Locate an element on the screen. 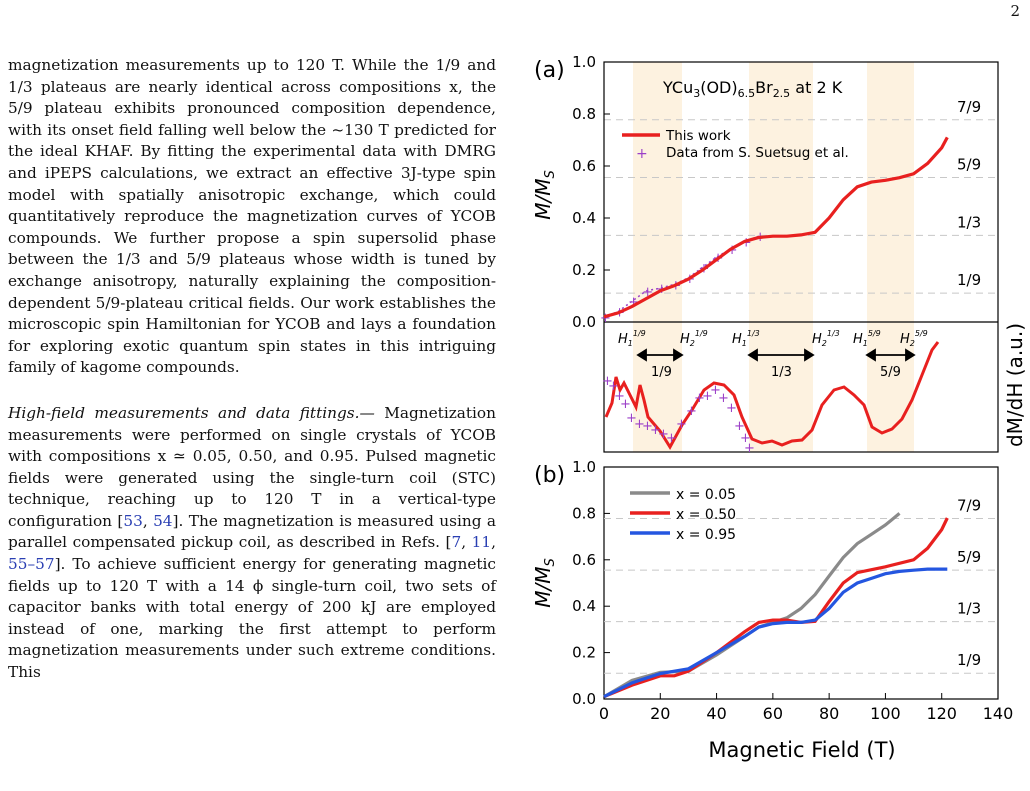  citation-7: 7 is located at coordinates (456, 542).